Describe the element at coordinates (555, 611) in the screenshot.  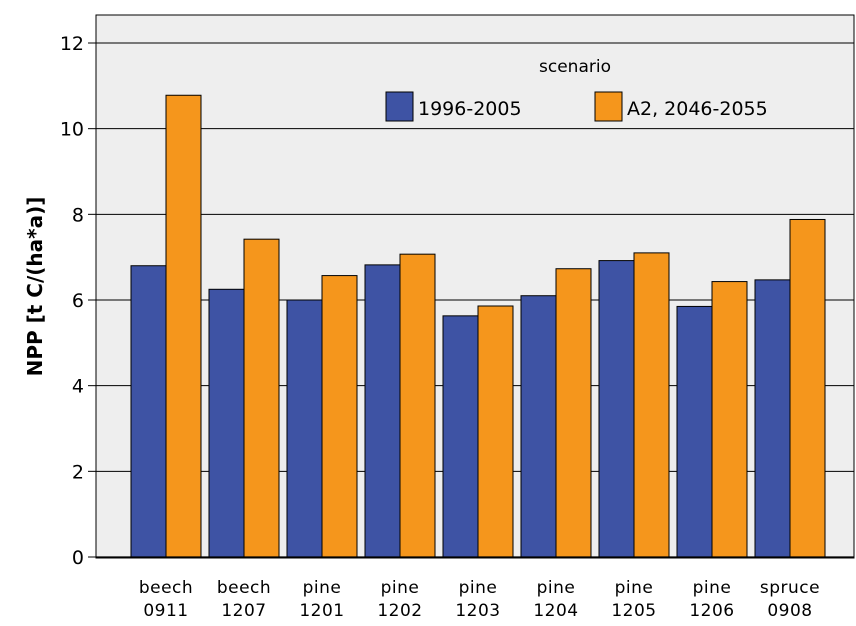
I see `x-tick-label: 1204` at that location.